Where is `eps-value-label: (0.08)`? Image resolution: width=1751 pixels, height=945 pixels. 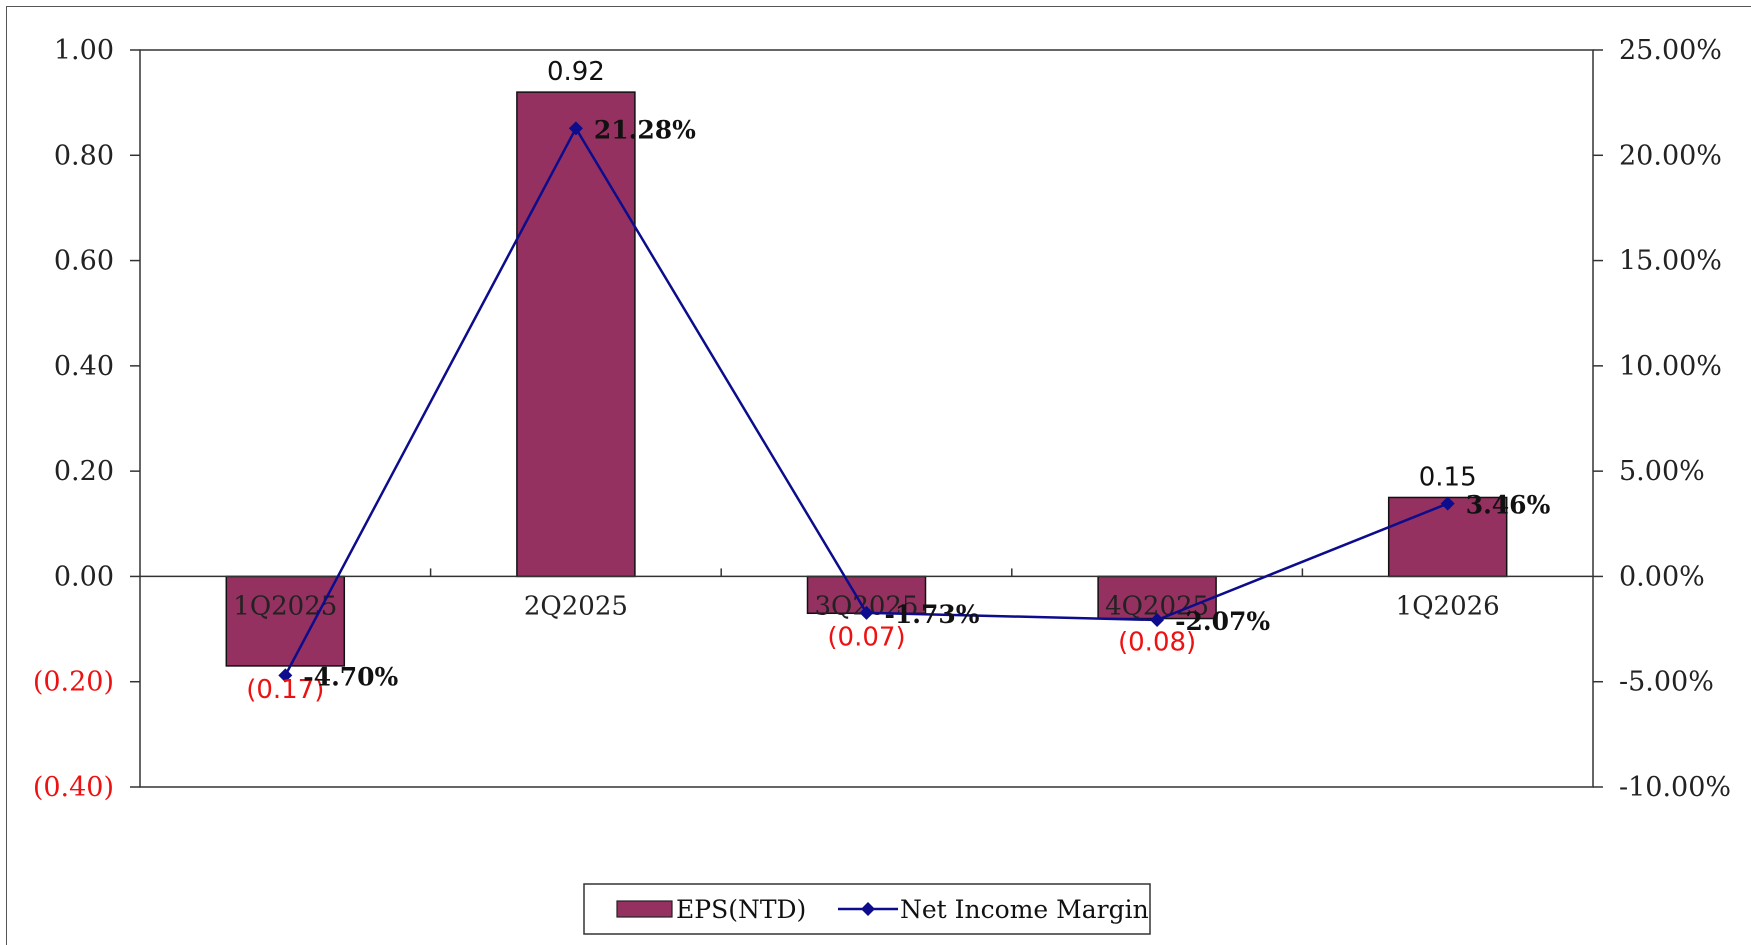
eps-value-label: (0.08) is located at coordinates (1157, 643).